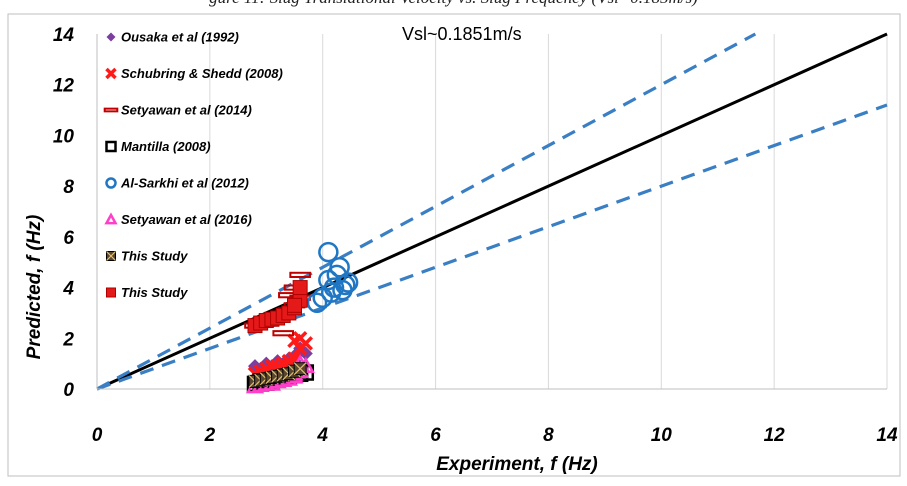  Describe the element at coordinates (68, 289) in the screenshot. I see `y-tick-label: 4` at that location.